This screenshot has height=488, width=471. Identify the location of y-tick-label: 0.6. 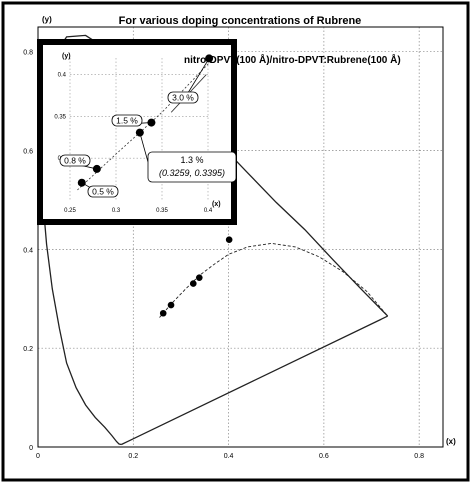
(28, 152).